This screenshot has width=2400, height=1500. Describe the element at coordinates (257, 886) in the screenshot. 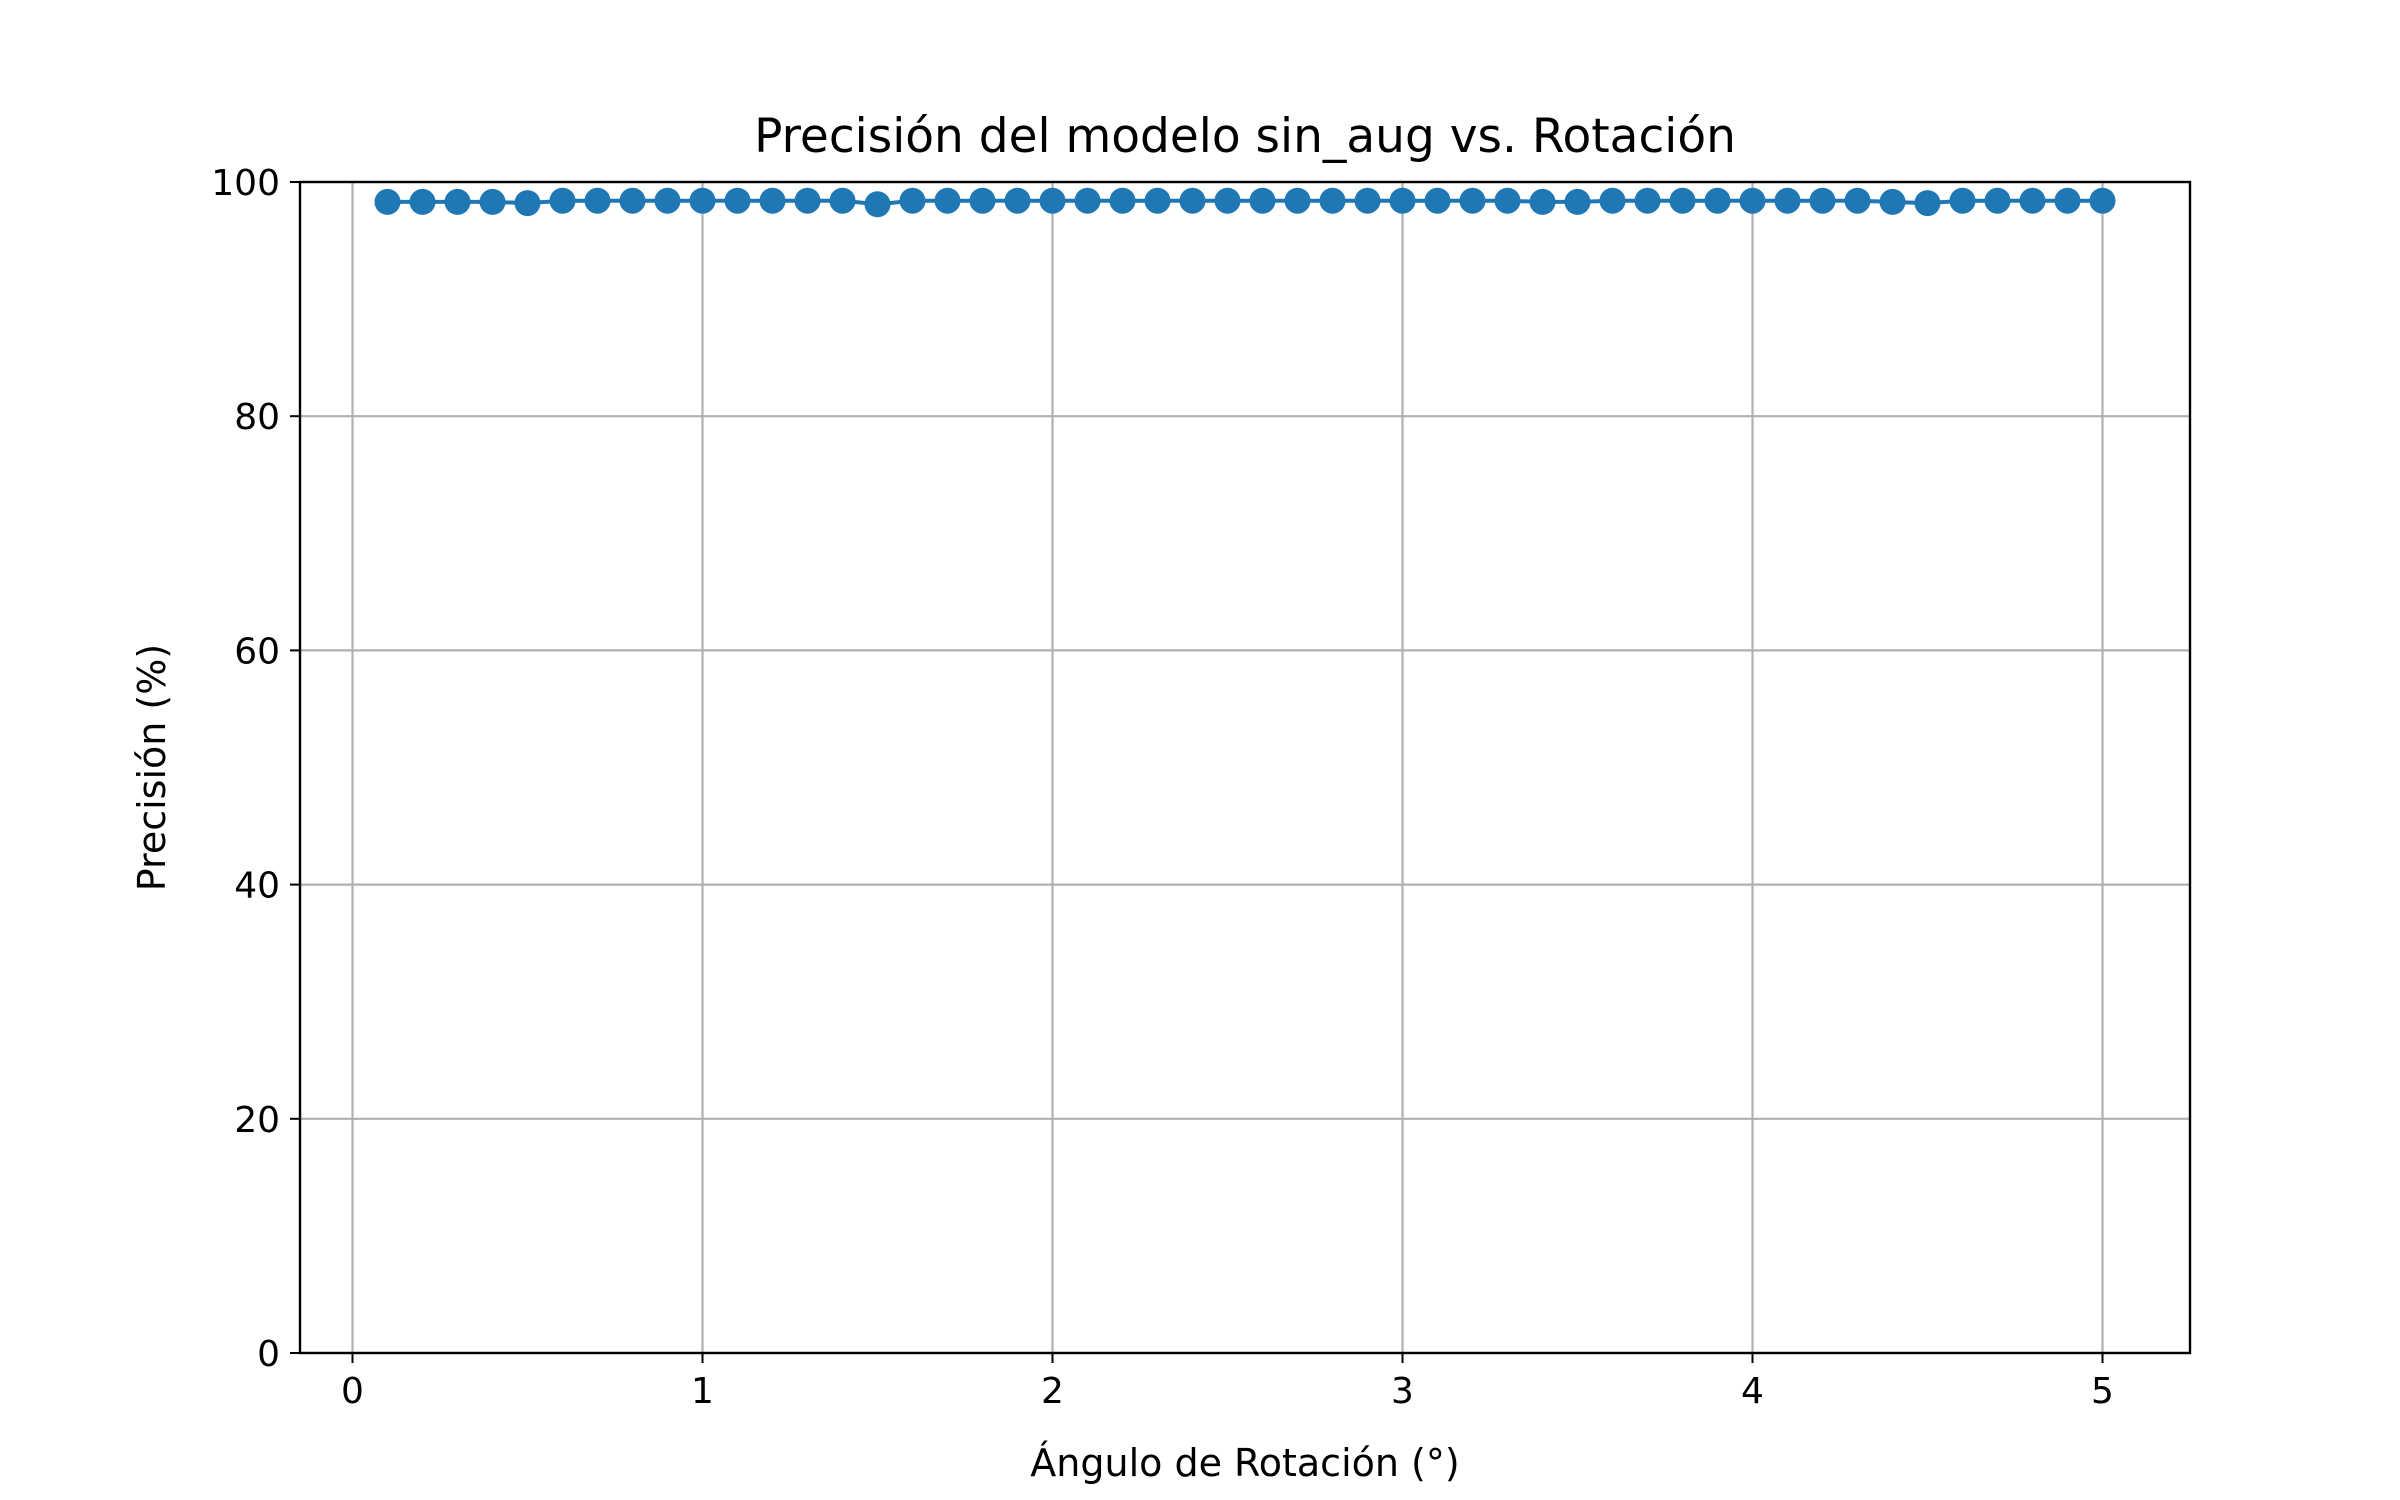

I see `y-tick-label: 40` at that location.